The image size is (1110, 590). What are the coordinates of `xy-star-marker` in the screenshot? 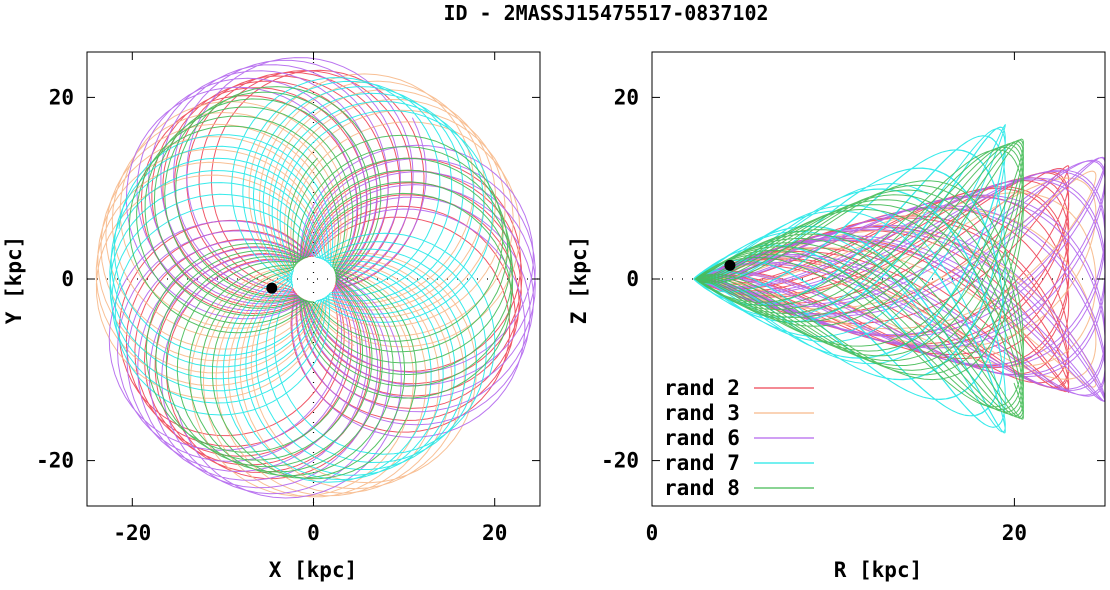 It's located at (272, 288).